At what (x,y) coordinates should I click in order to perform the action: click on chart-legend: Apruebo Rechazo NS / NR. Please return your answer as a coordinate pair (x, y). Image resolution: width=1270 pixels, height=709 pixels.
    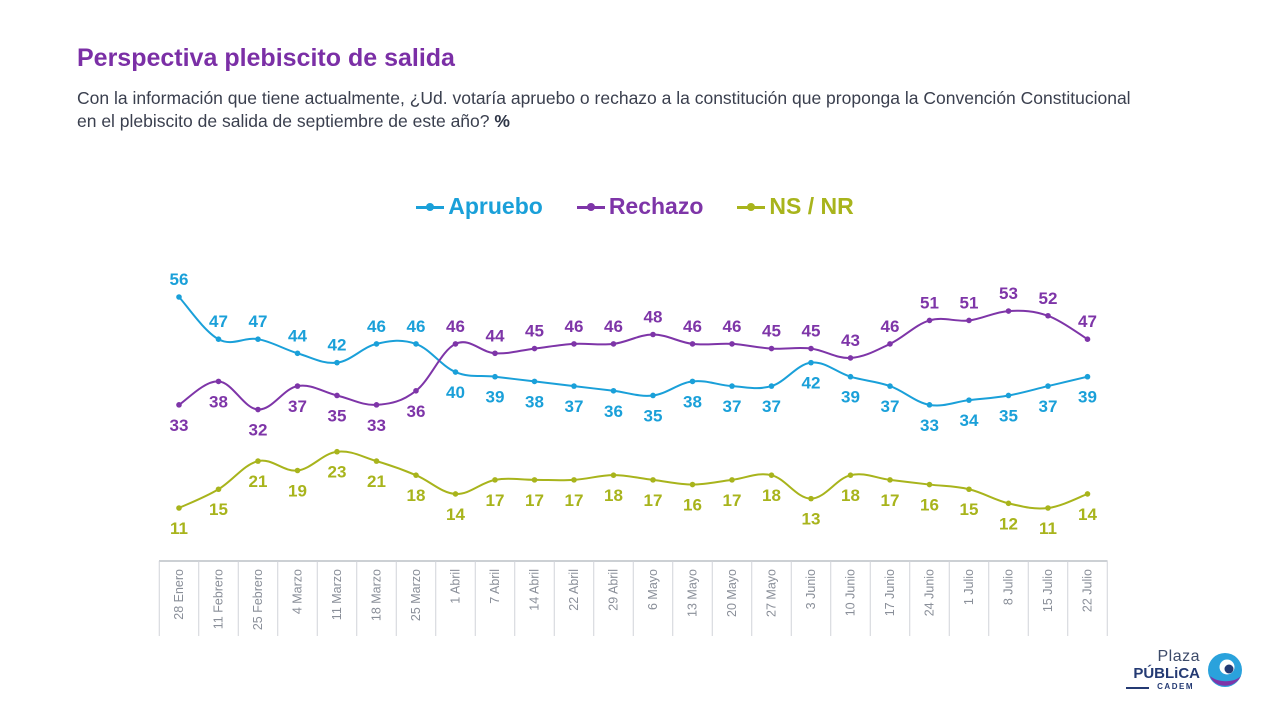
    Looking at the image, I should click on (635, 206).